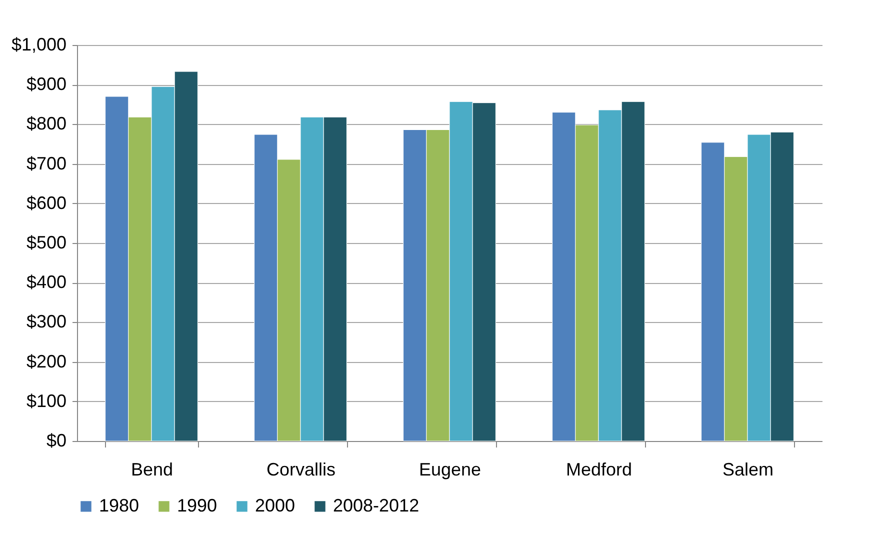 The image size is (871, 546). I want to click on x-tick-label: Eugene, so click(450, 470).